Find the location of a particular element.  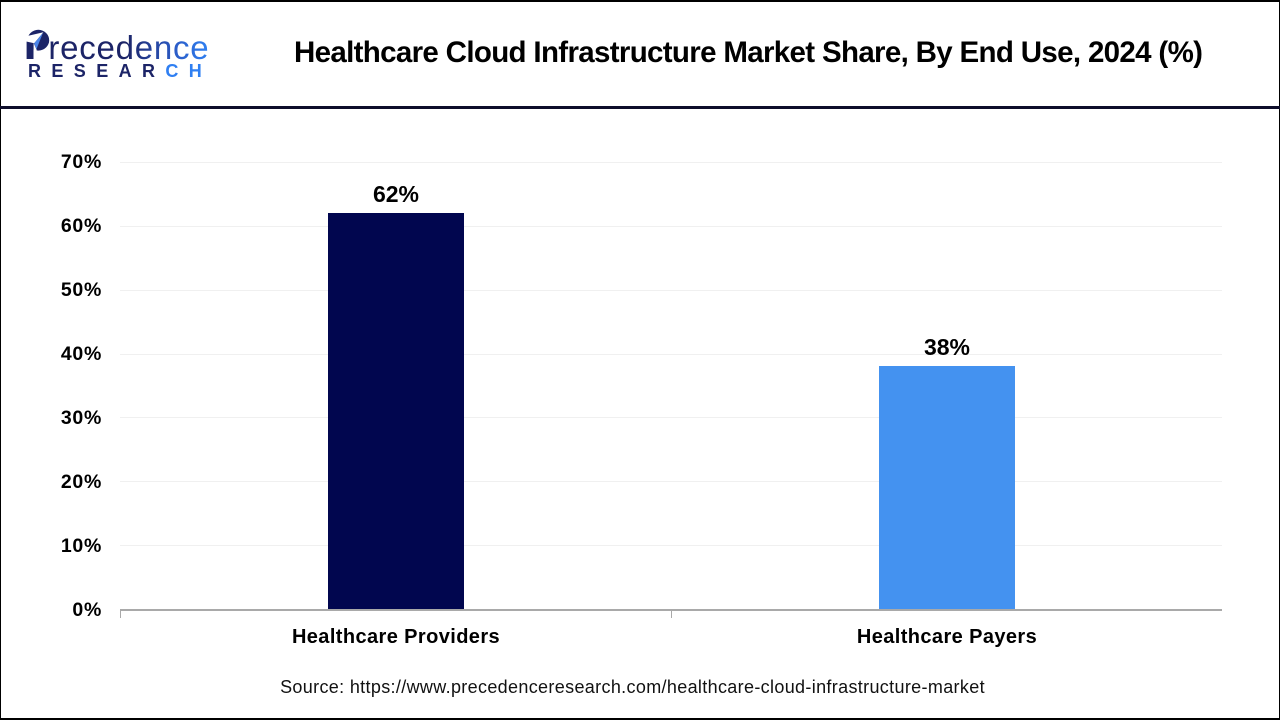

svg-text: RESEAR is located at coordinates (96, 70).